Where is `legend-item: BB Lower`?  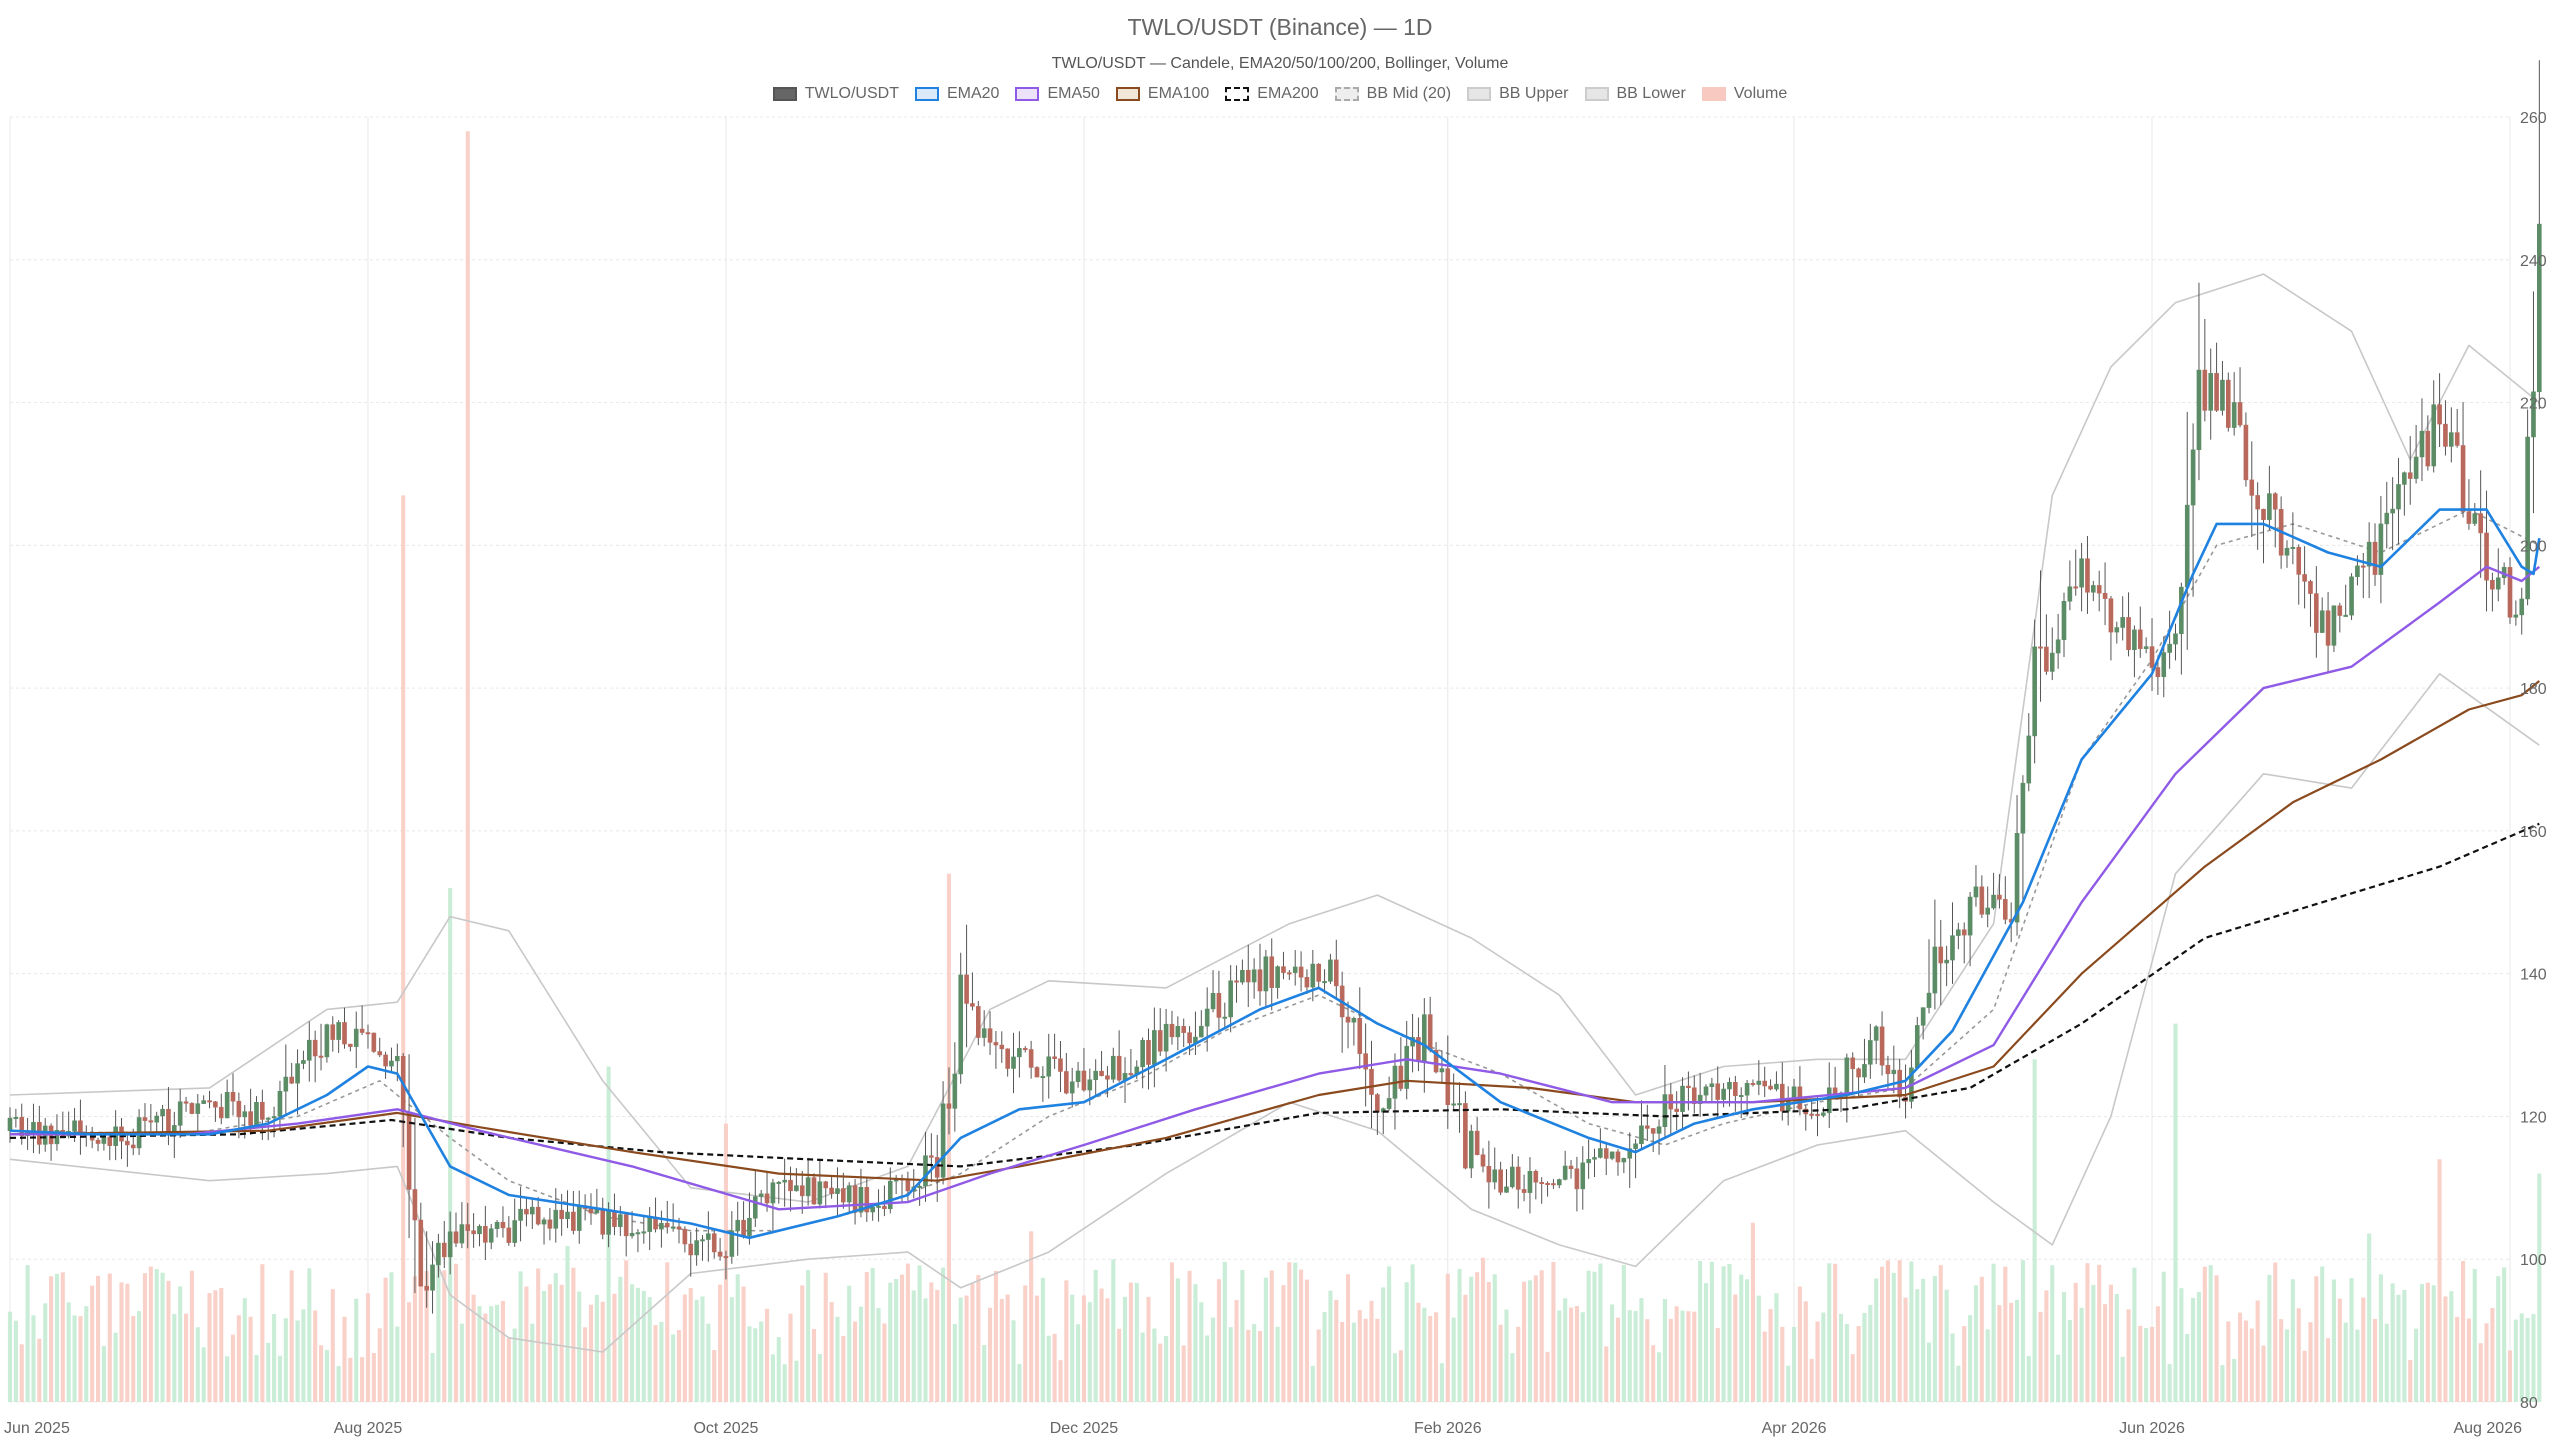
legend-item: BB Lower is located at coordinates (1635, 94).